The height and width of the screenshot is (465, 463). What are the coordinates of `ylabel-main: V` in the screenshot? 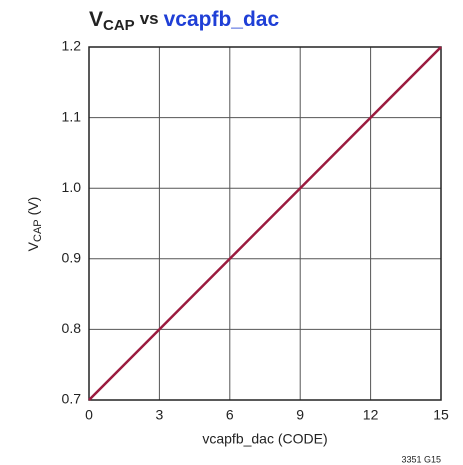 It's located at (33, 246).